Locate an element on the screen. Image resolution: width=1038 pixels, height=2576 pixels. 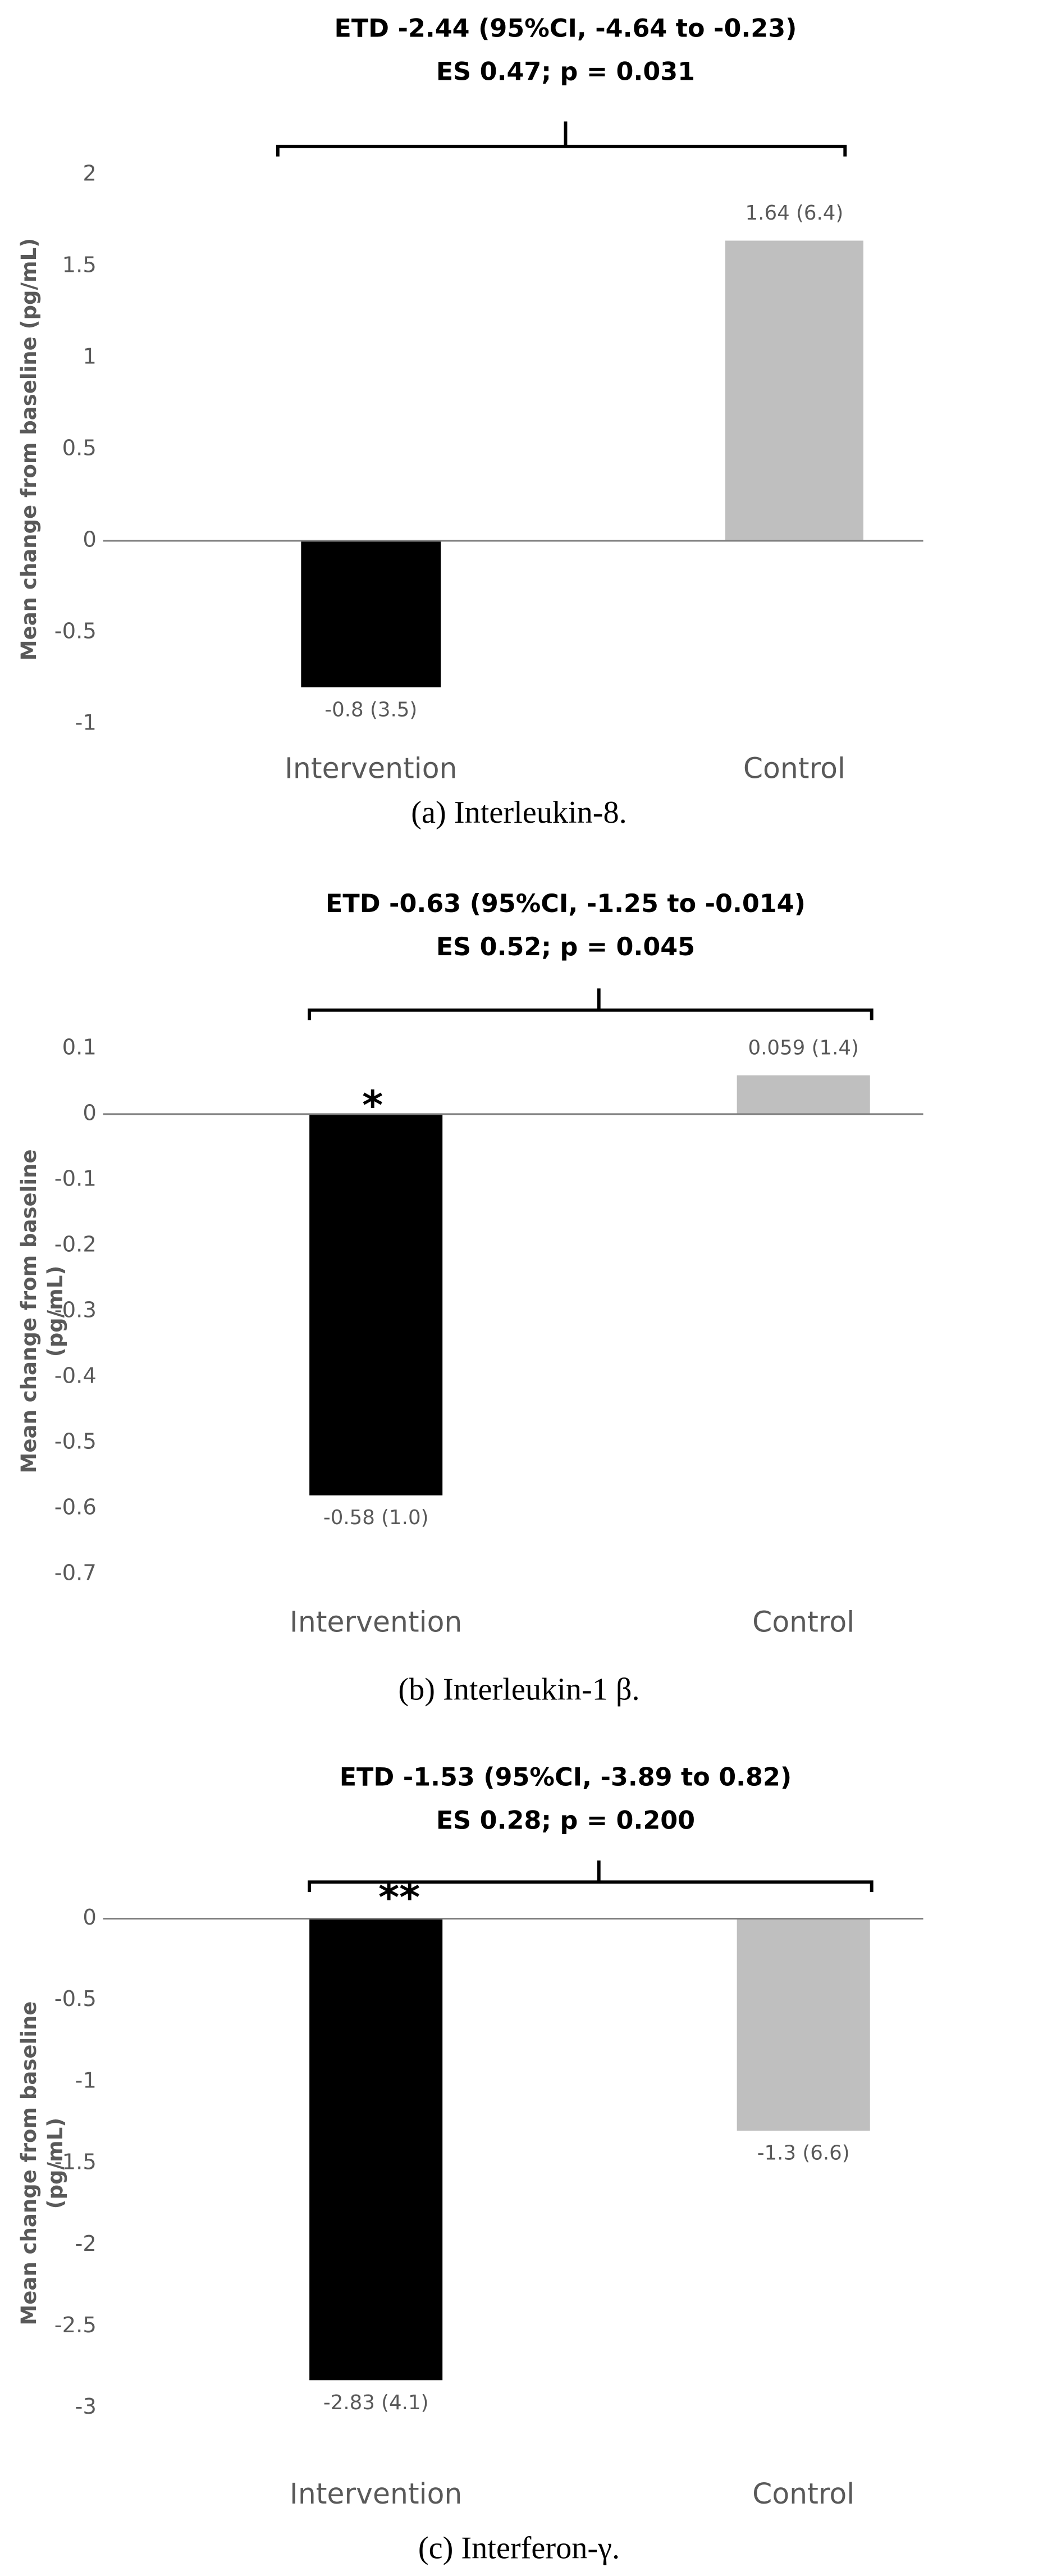
chart-title: ES 0.52; p = 0.045 is located at coordinates (565, 947).